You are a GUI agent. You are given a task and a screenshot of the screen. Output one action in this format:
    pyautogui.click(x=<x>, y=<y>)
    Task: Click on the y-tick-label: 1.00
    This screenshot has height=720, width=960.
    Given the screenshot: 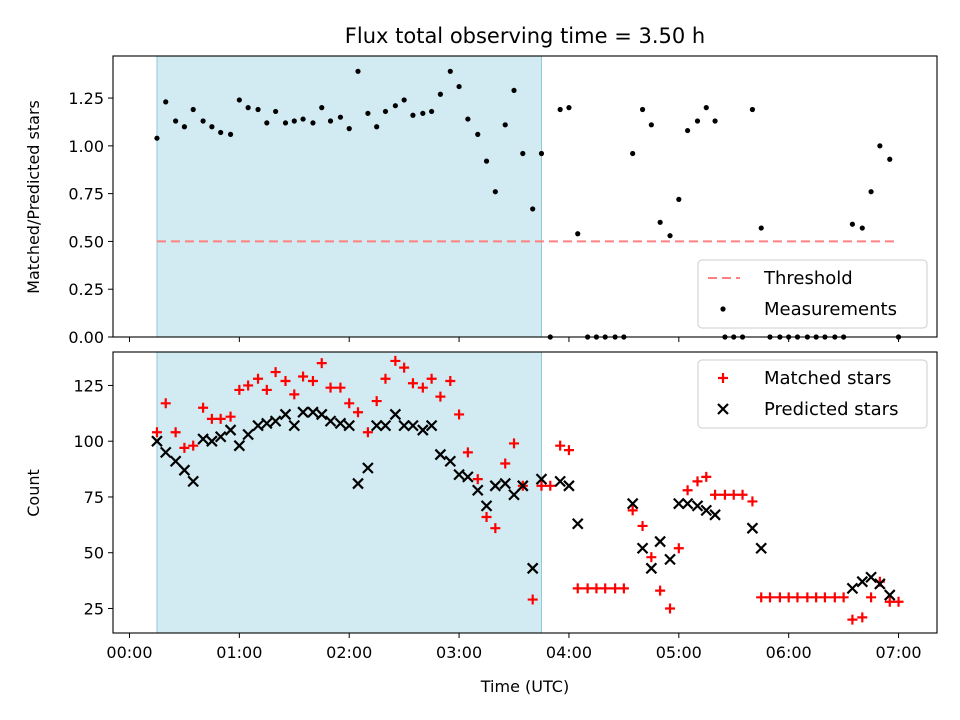 What is the action you would take?
    pyautogui.click(x=86, y=146)
    